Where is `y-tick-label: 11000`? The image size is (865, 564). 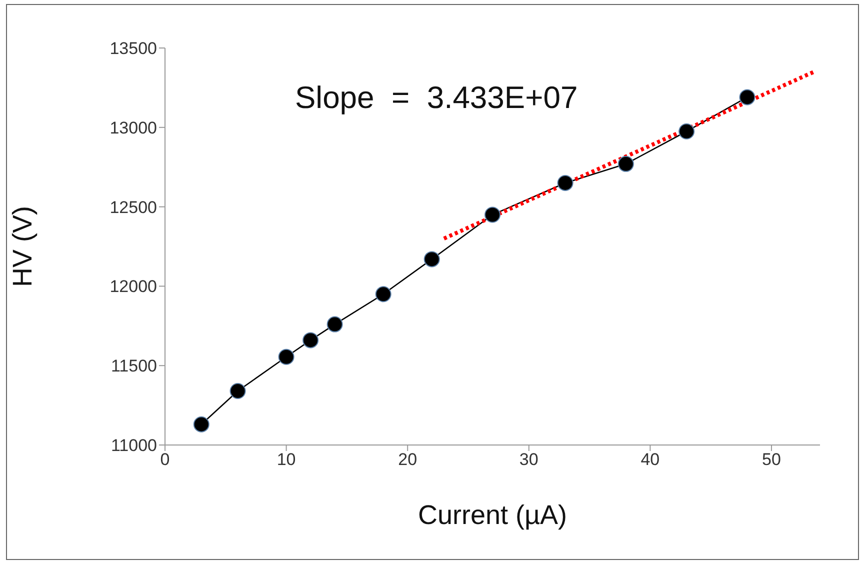 y-tick-label: 11000 is located at coordinates (133, 446).